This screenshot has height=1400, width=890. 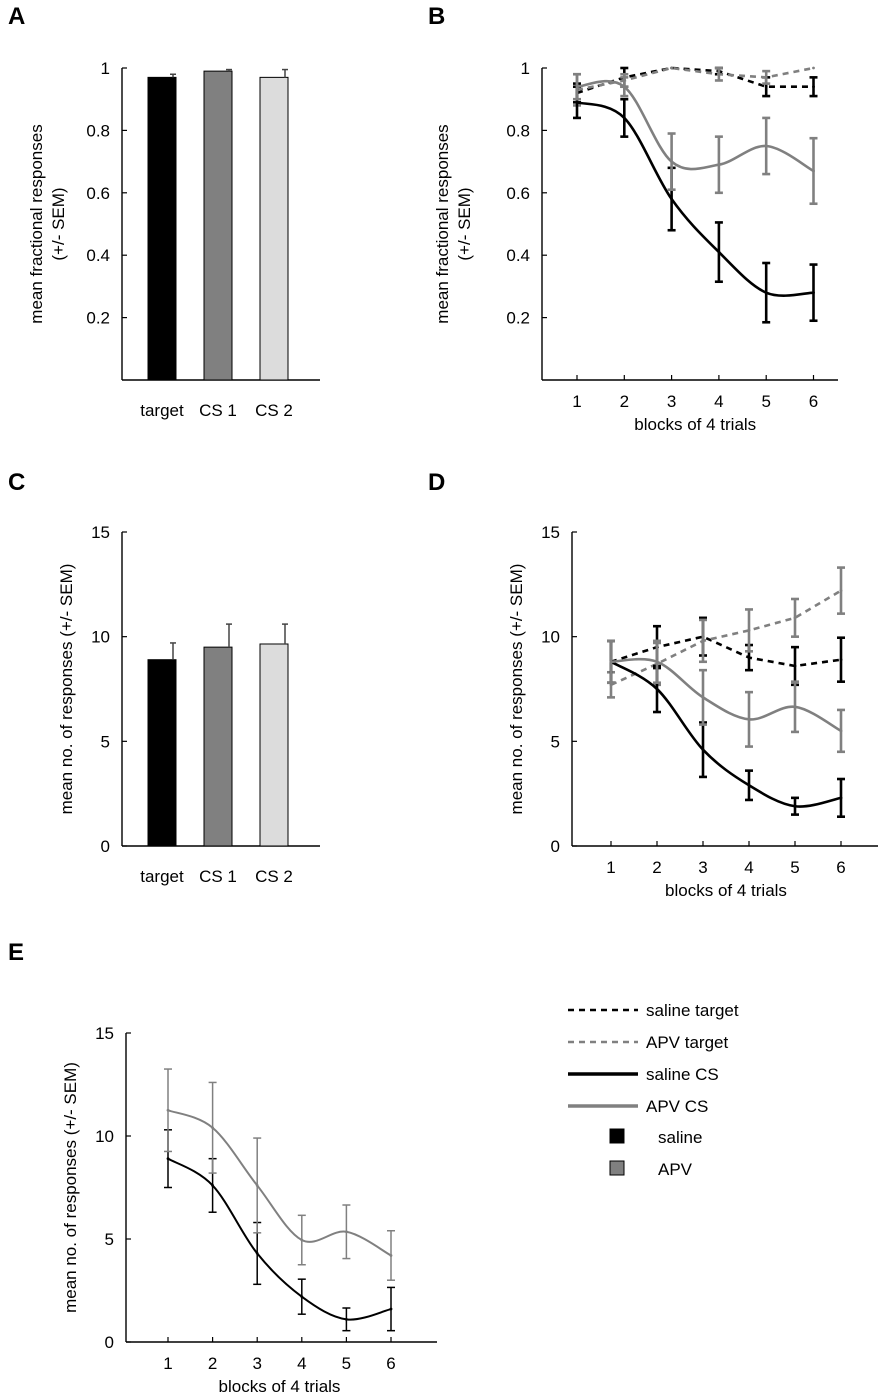 What do you see at coordinates (748, 867) in the screenshot?
I see `panel-d-x-tick-label: 4` at bounding box center [748, 867].